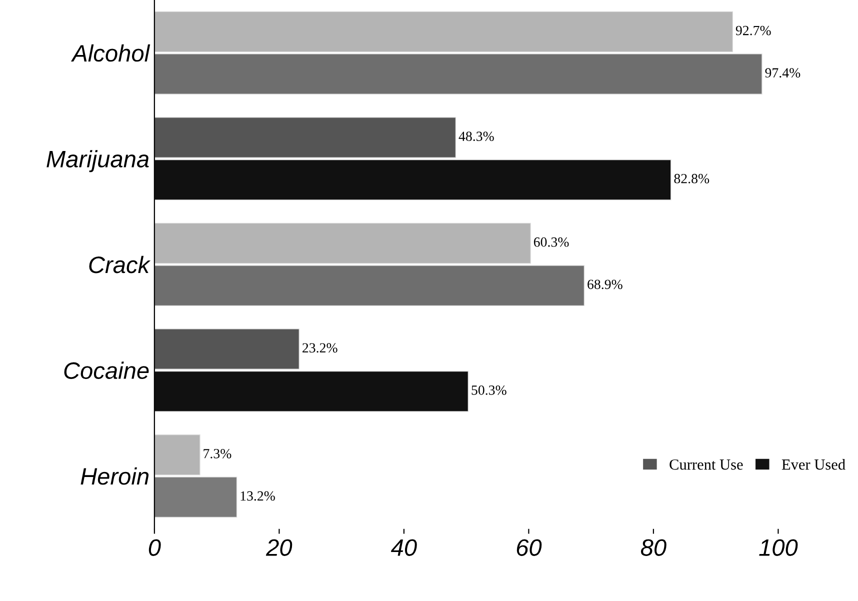 The width and height of the screenshot is (858, 601). Describe the element at coordinates (403, 547) in the screenshot. I see `x-tick-label: 40` at that location.